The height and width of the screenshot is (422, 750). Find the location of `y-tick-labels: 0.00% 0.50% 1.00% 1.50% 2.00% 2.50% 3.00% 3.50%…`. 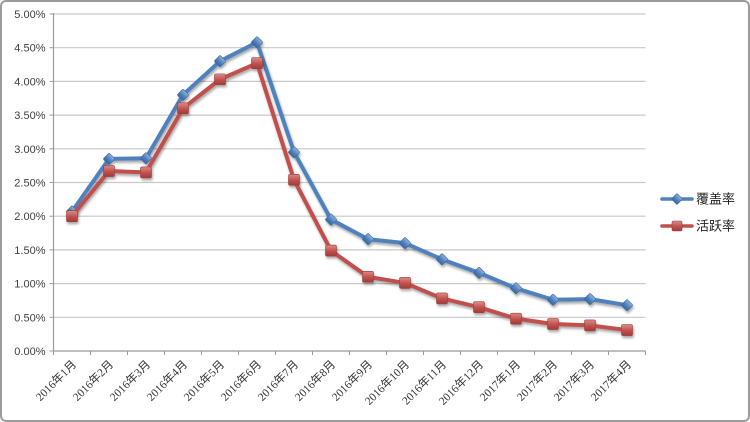

y-tick-labels: 0.00% 0.50% 1.00% 1.50% 2.00% 2.50% 3.00% 3.50%… is located at coordinates (29, 183).